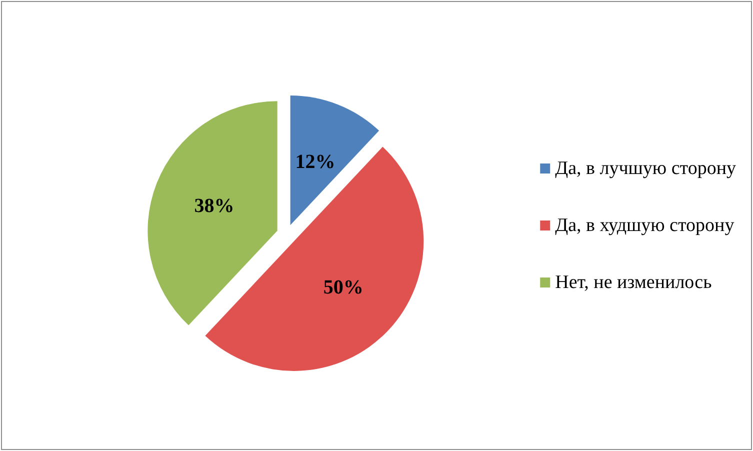 Image resolution: width=753 pixels, height=451 pixels. Describe the element at coordinates (214, 205) in the screenshot. I see `data-label: 38%` at that location.